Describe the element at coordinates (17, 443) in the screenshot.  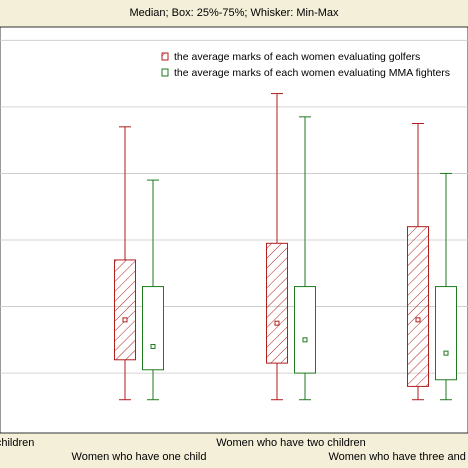
I see `category-label: Women who have no children` at that location.